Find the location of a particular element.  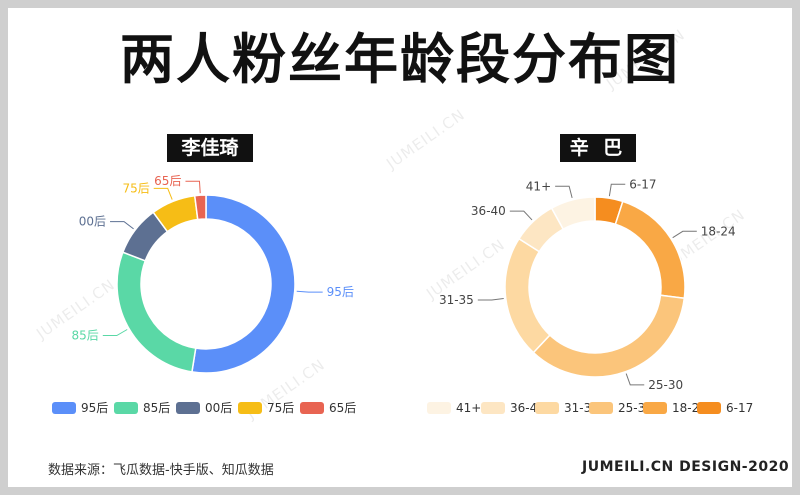

slice-label: 31-35 is located at coordinates (456, 300).